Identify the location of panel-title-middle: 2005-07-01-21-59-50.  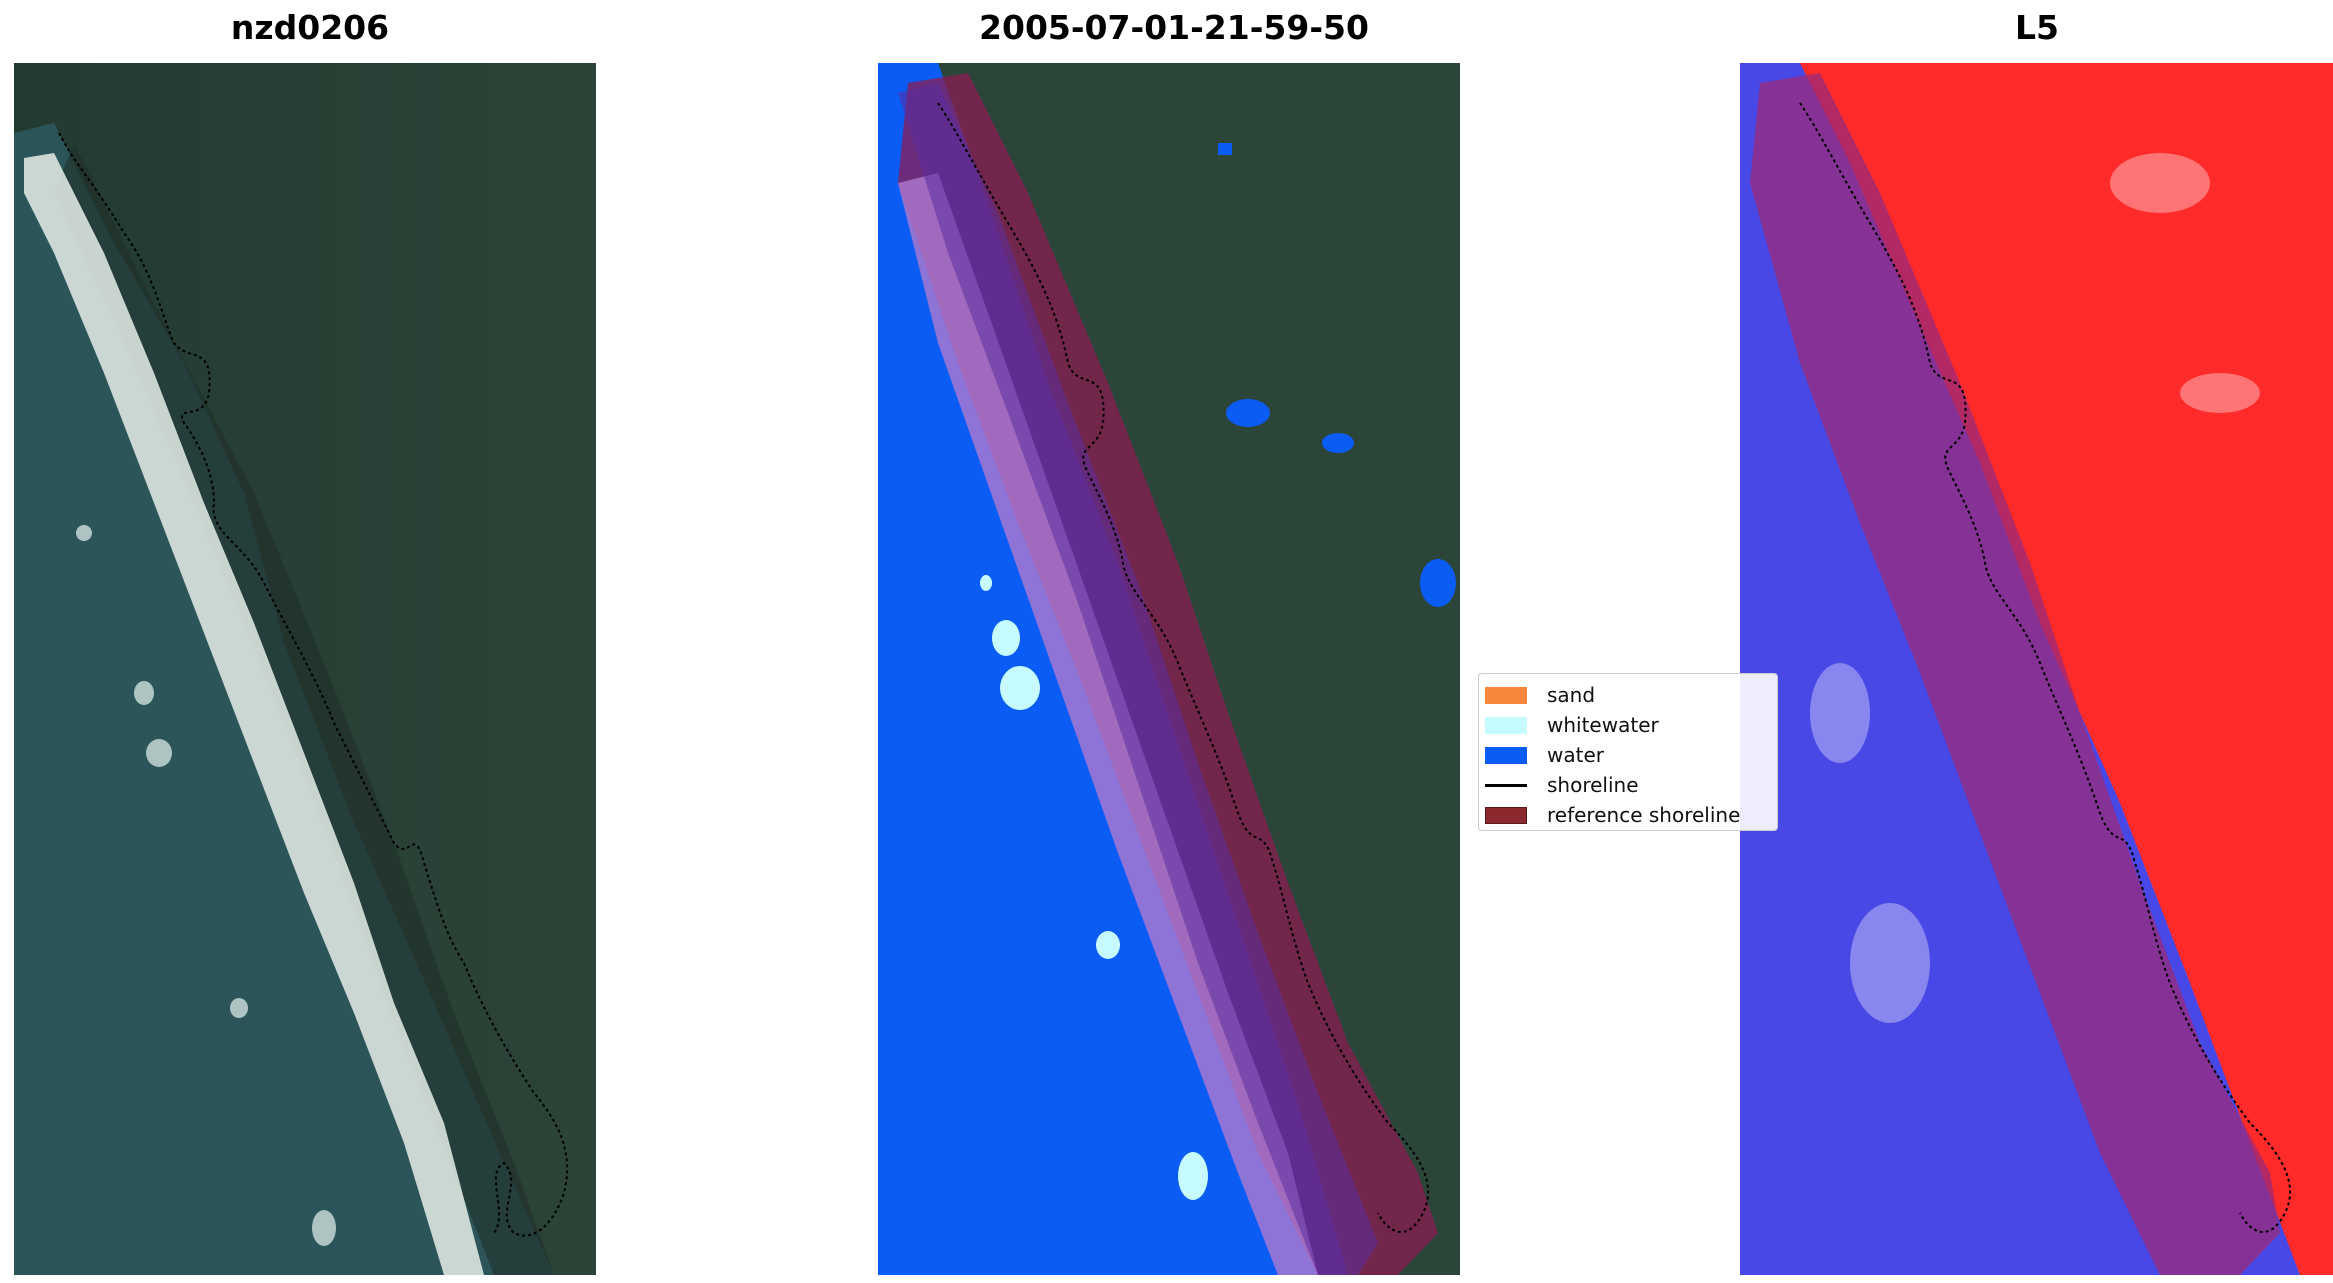
(1174, 27).